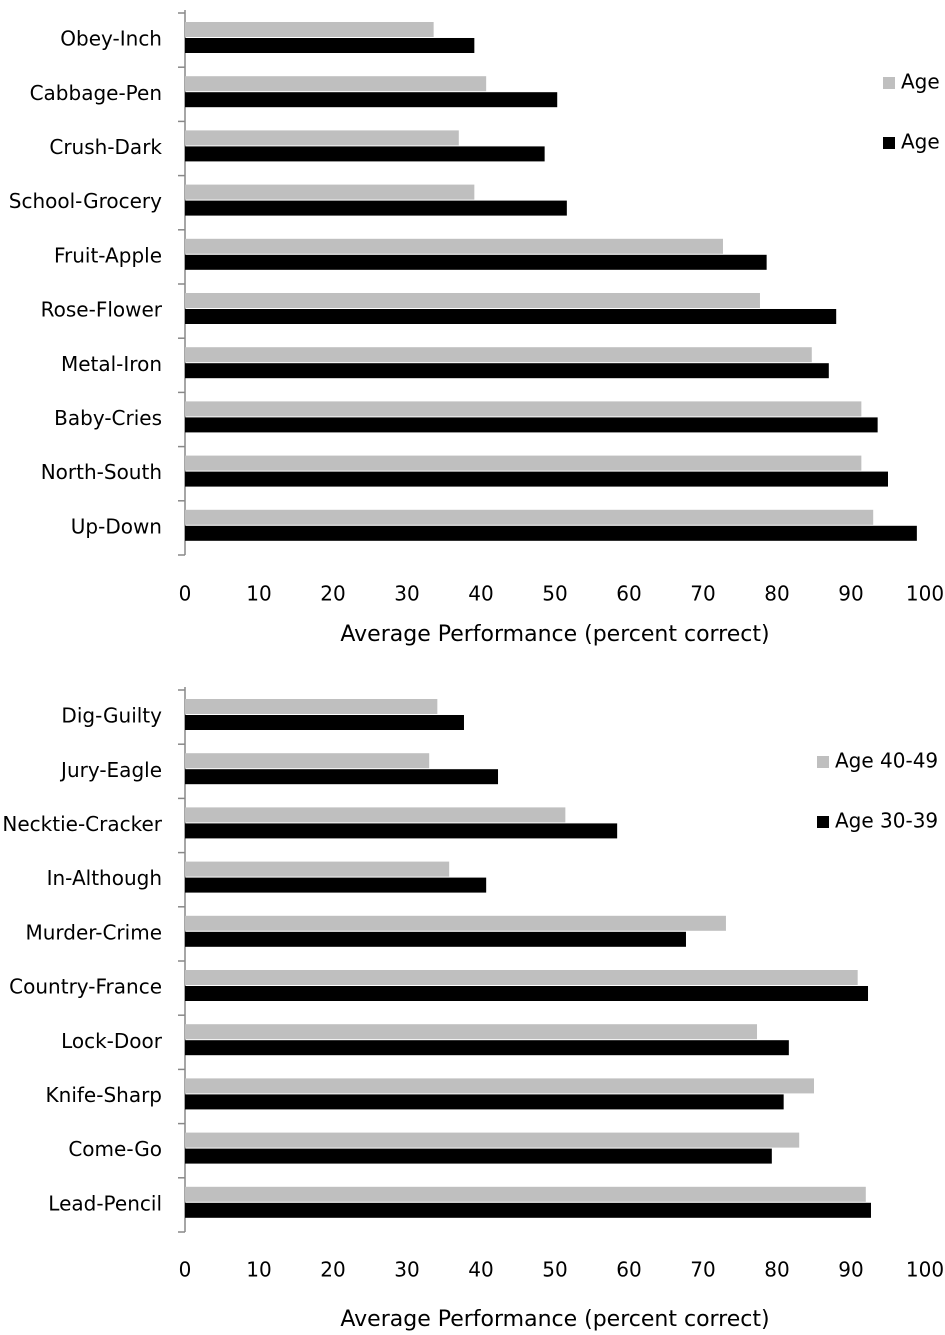 The width and height of the screenshot is (945, 1335). I want to click on legend-label: Age 30-39, so click(886, 821).